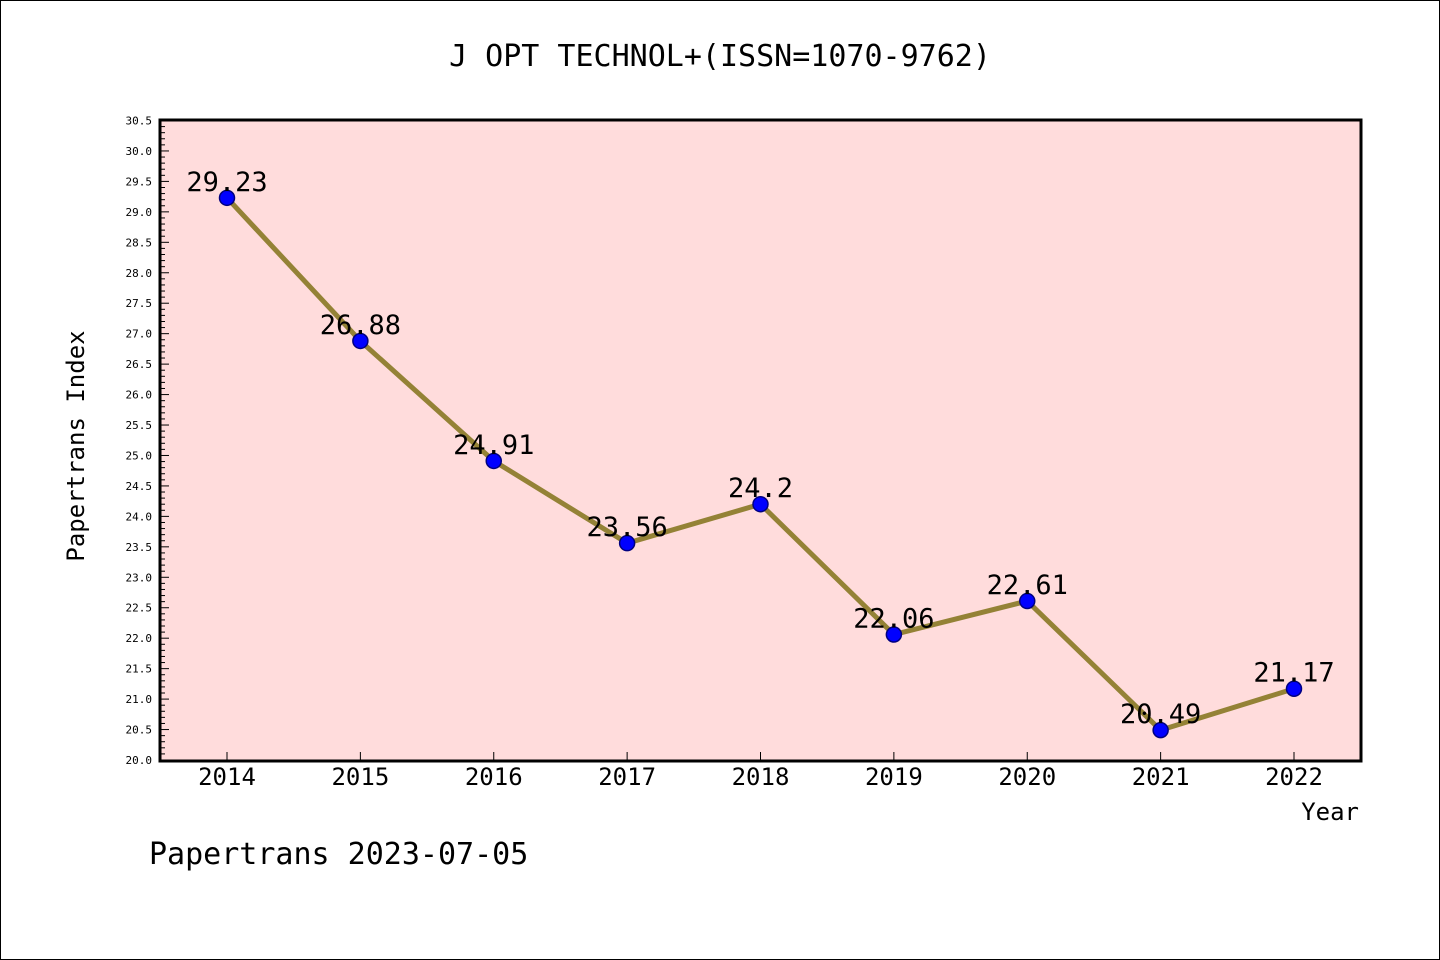  I want to click on data-label: 22.06, so click(893, 619).